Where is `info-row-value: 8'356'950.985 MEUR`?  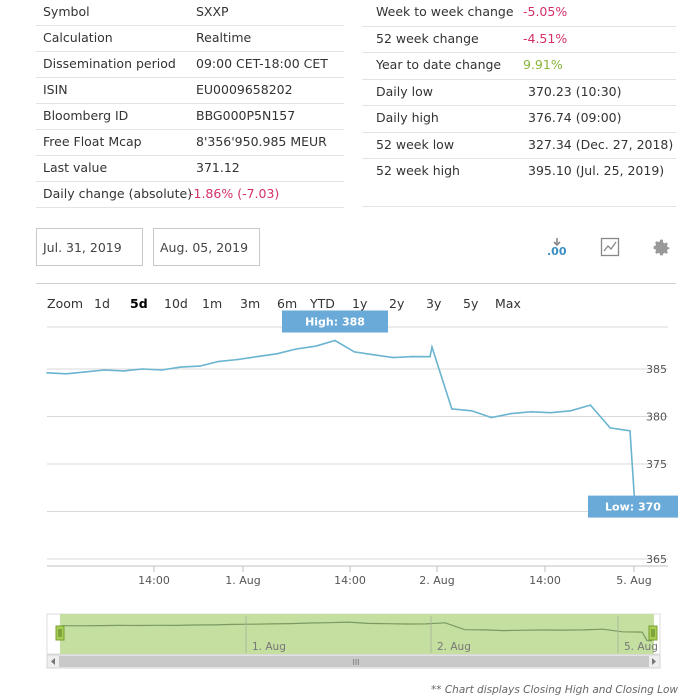
info-row-value: 8'356'950.985 MEUR is located at coordinates (261, 141).